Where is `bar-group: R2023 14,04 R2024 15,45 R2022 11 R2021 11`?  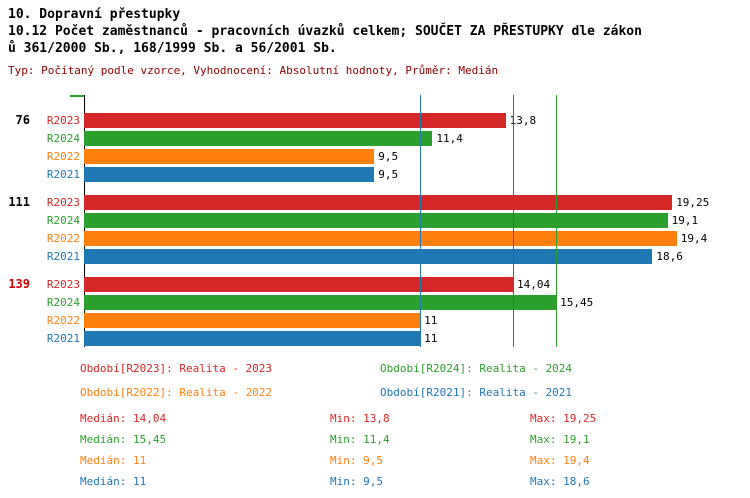
bar-group: R2023 14,04 R2024 15,45 R2022 11 R2021 11 is located at coordinates (354, 311).